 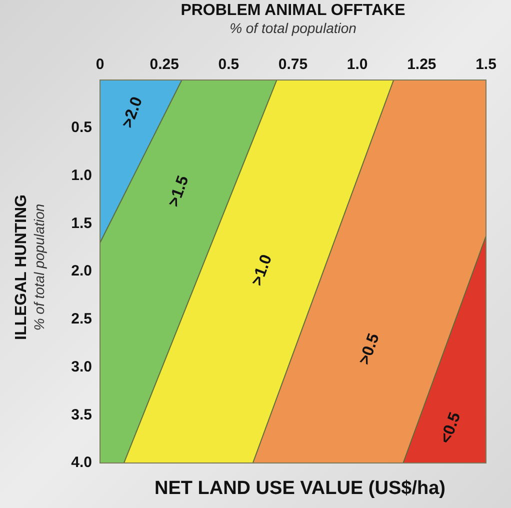 What do you see at coordinates (357, 65) in the screenshot?
I see `x-tick-label: 1.0` at bounding box center [357, 65].